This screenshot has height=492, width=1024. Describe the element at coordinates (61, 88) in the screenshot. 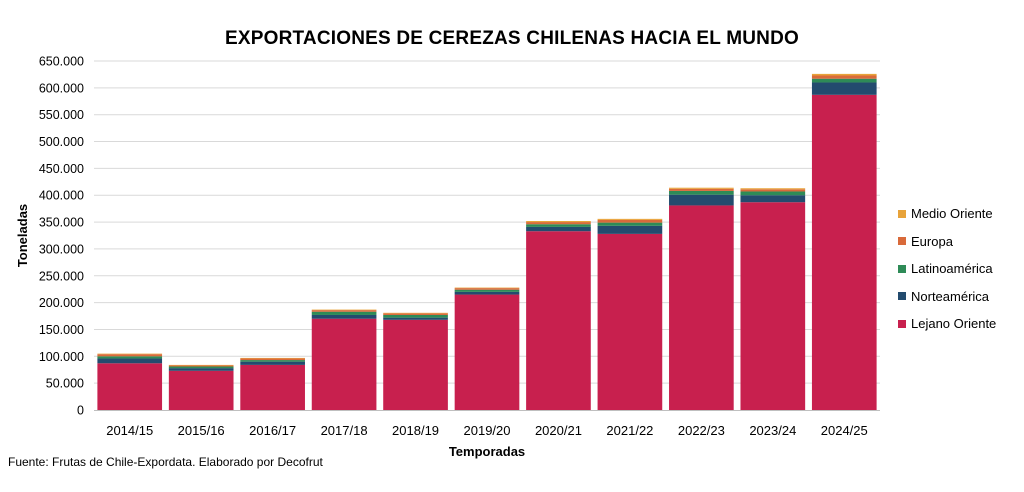

I see `y-tick-label: 600.000` at that location.